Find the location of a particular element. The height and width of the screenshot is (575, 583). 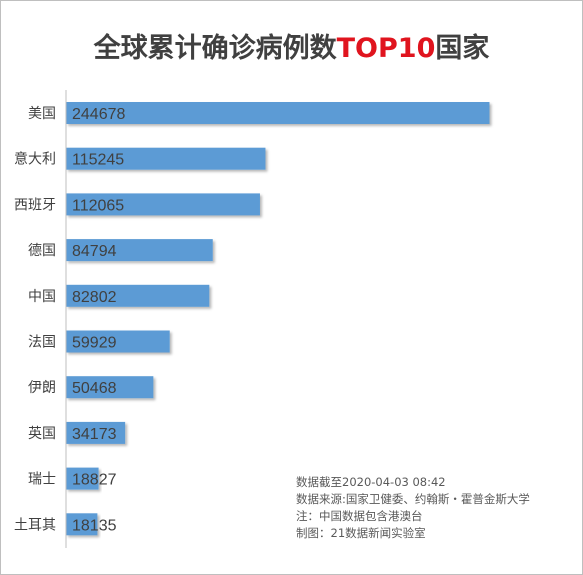

note-data-source: 数据来源:国家卫健委、约翰斯・霍普金斯大学 is located at coordinates (413, 499).